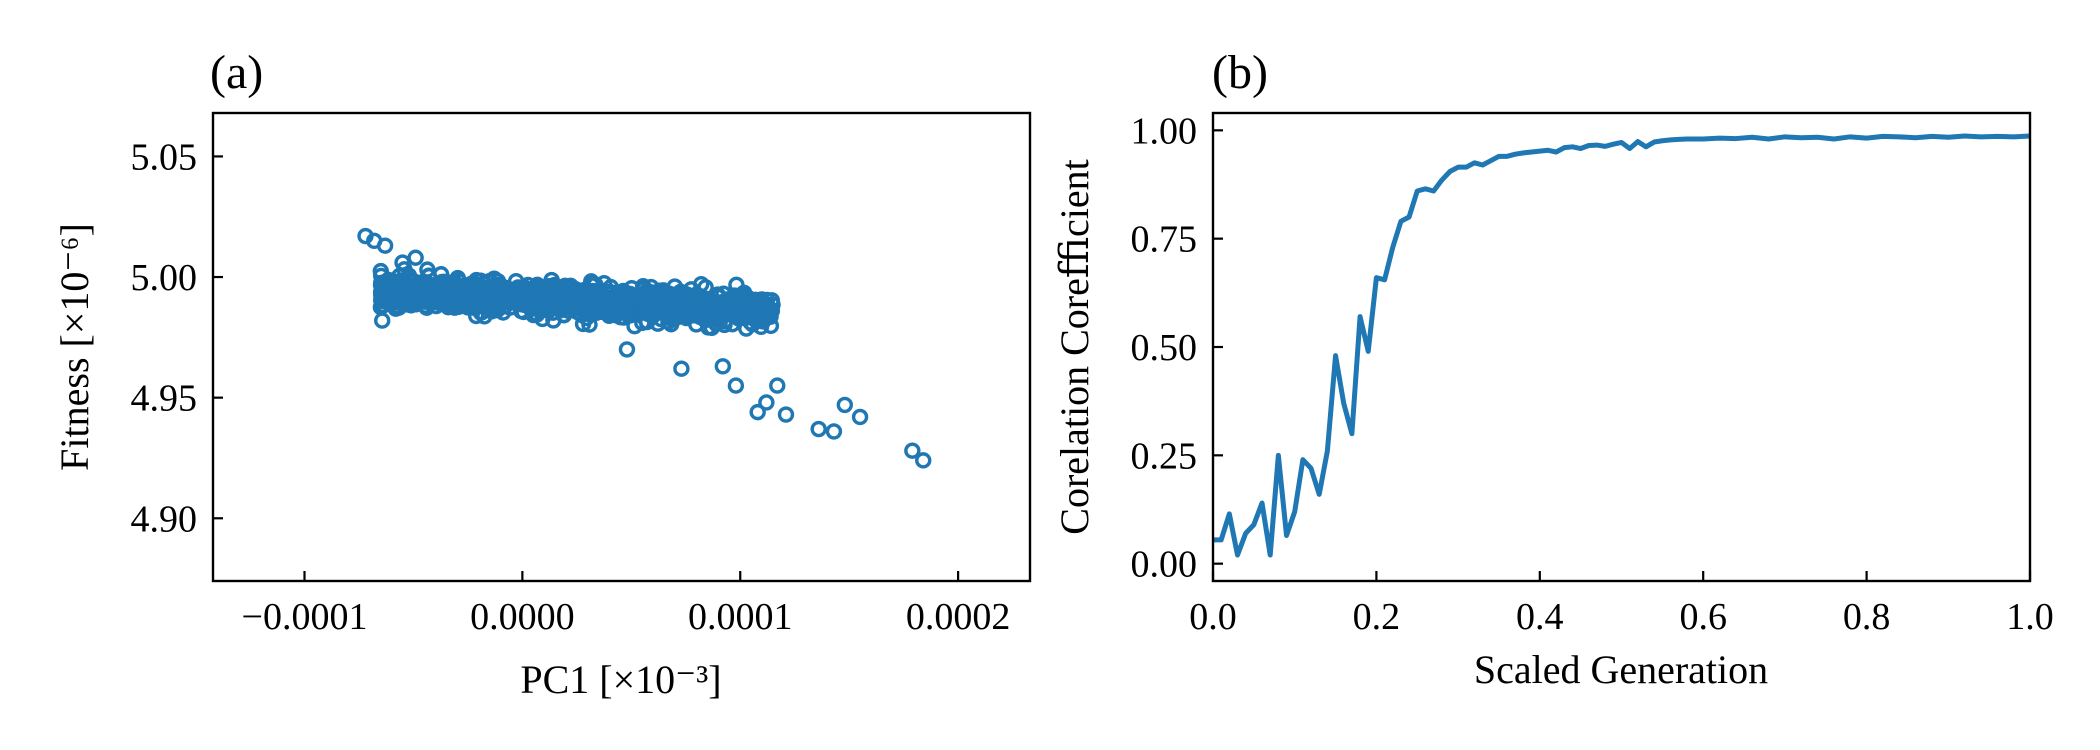 The width and height of the screenshot is (2100, 750). What do you see at coordinates (1867, 617) in the screenshot?
I see `x-tick-label: 0.8` at bounding box center [1867, 617].